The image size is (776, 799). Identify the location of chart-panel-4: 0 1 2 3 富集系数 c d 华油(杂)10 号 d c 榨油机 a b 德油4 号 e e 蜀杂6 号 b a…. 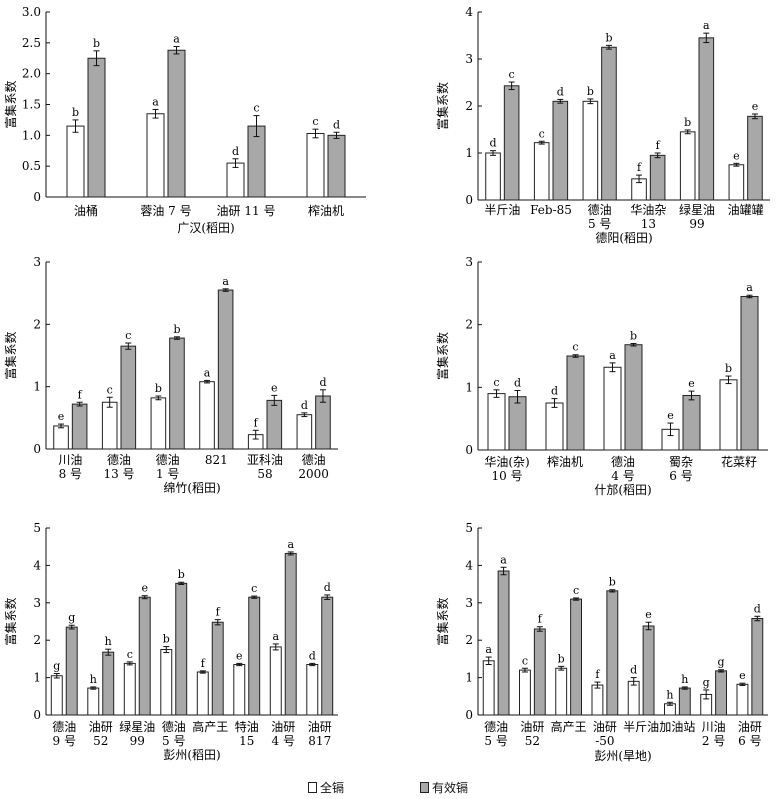
(601, 376).